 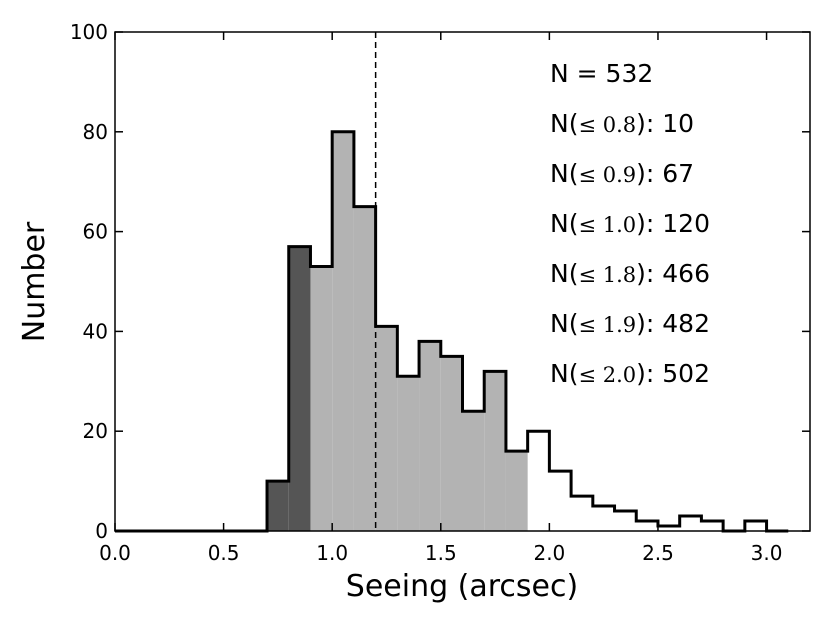 I want to click on x-tick-label: 2.0, so click(x=549, y=553).